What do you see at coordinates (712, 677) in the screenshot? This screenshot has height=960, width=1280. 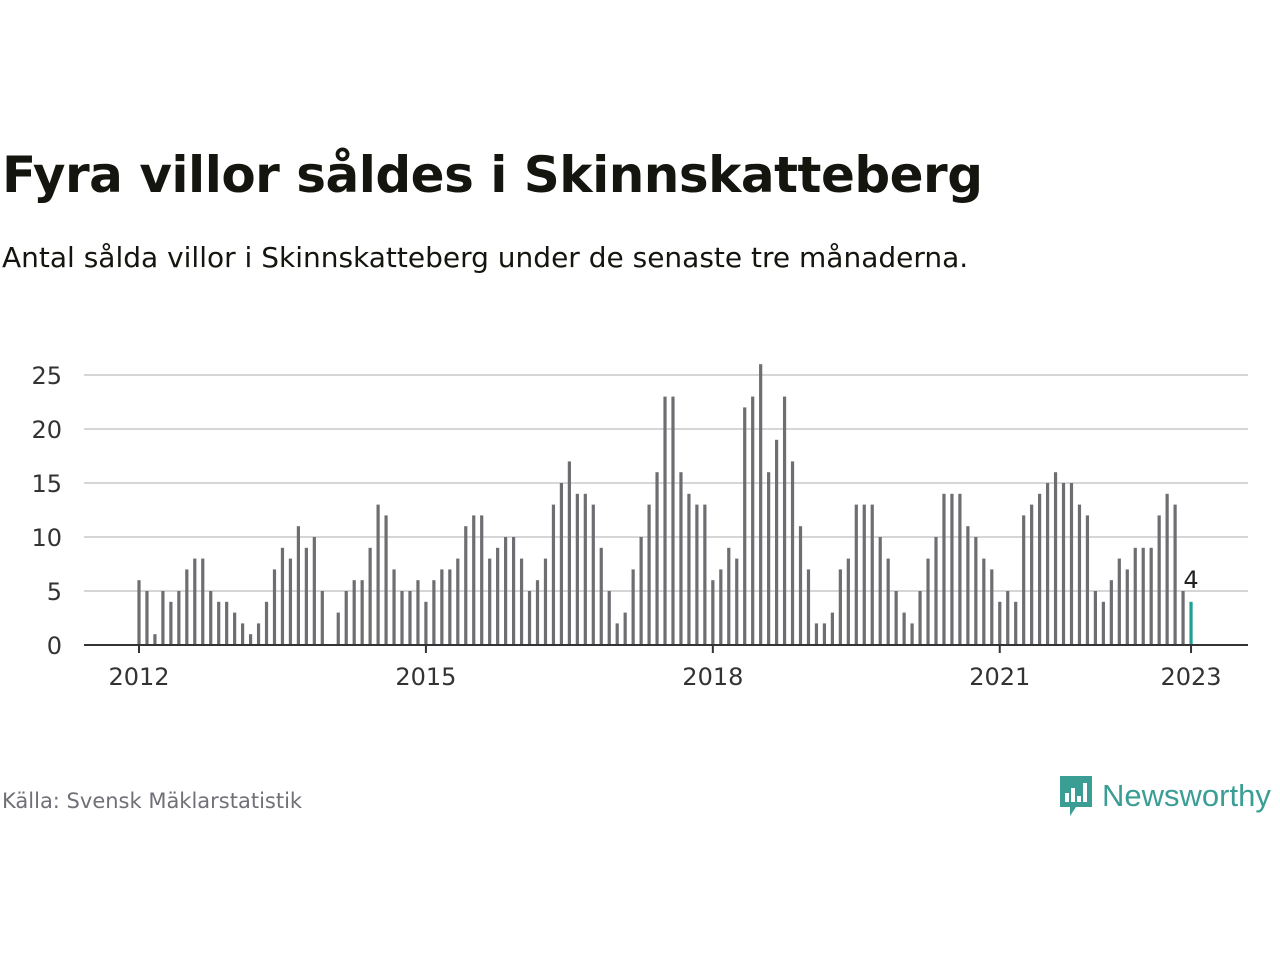 I see `x-tick-label: 2018` at bounding box center [712, 677].